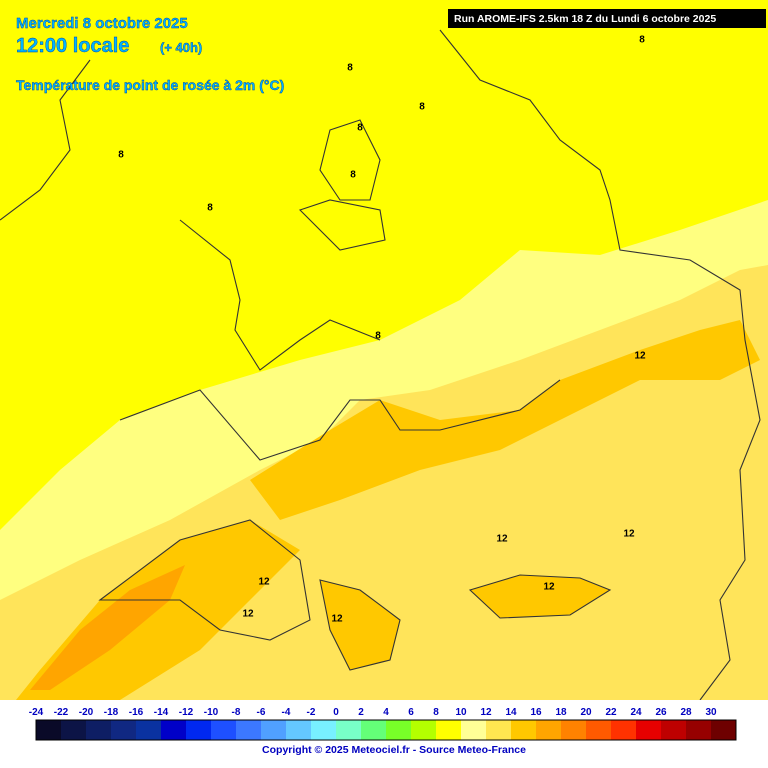  Describe the element at coordinates (72, 46) in the screenshot. I see `time: 12:00 locale` at that location.